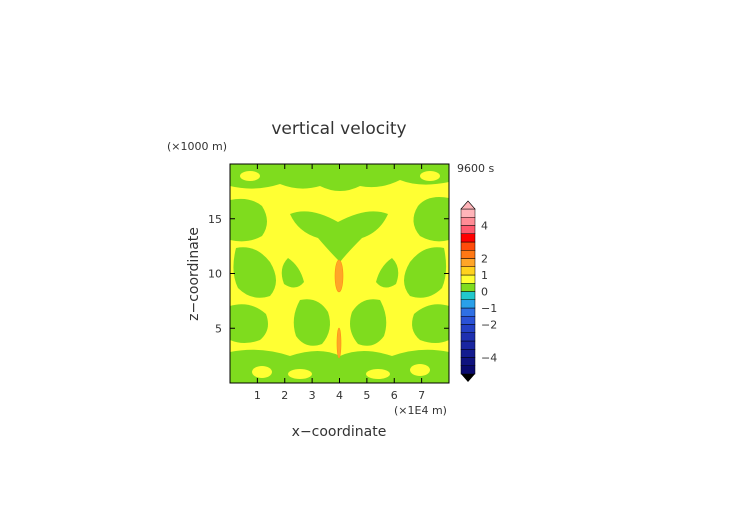 The width and height of the screenshot is (752, 532). Describe the element at coordinates (215, 219) in the screenshot. I see `y-tick-label: 15` at that location.